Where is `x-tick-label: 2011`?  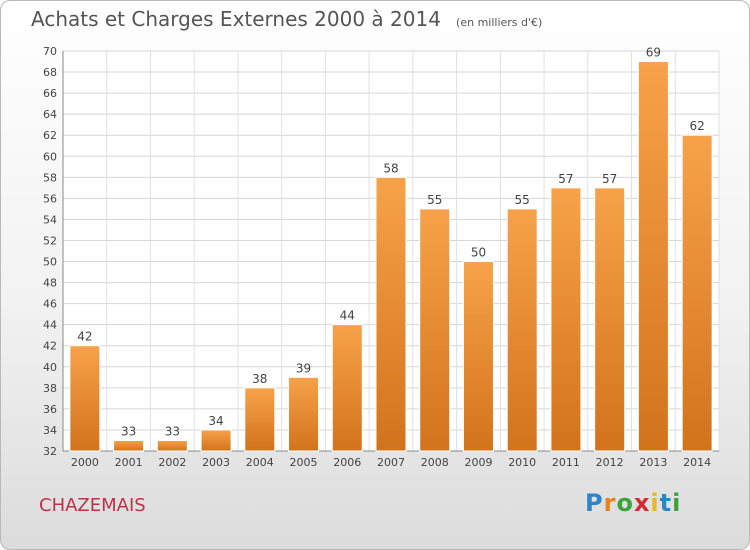
x-tick-label: 2011 is located at coordinates (566, 462).